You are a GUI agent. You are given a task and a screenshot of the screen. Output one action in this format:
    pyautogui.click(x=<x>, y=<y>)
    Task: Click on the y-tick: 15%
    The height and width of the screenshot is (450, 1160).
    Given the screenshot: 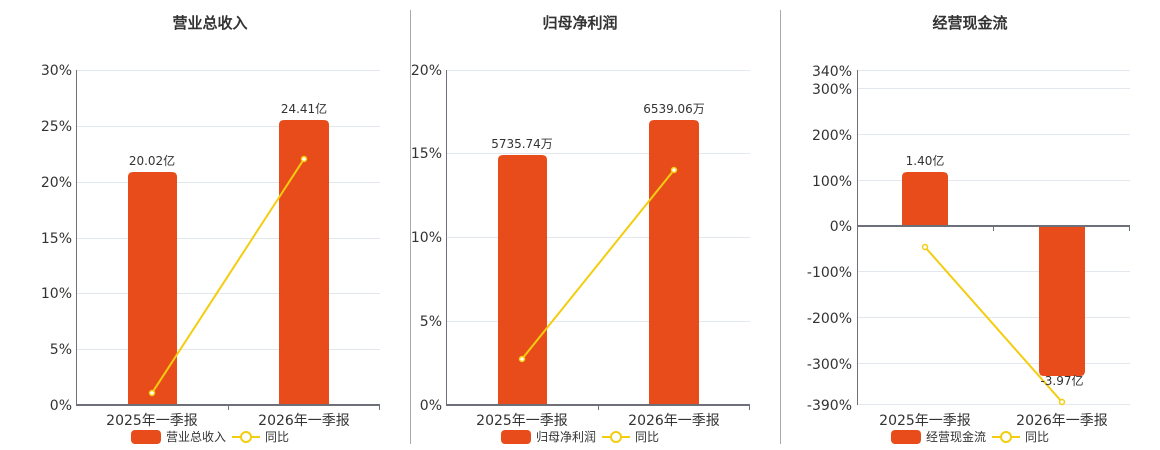 What is the action you would take?
    pyautogui.click(x=56, y=239)
    